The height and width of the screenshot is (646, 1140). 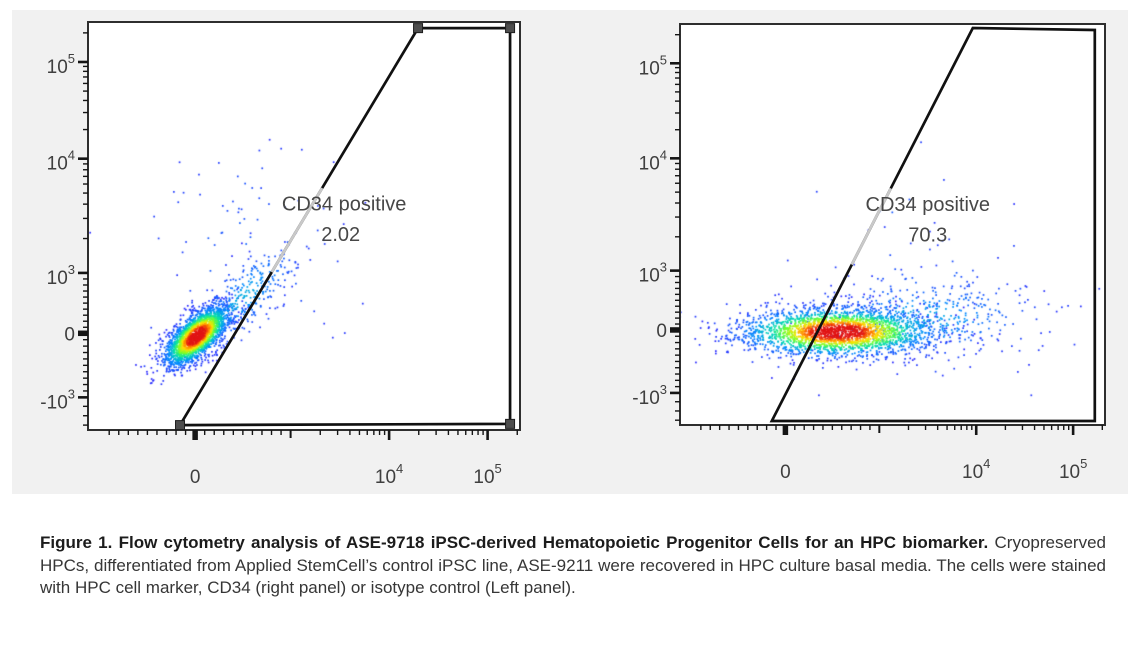 What do you see at coordinates (61, 64) in the screenshot?
I see `y-tick-label-left: 10⁵` at bounding box center [61, 64].